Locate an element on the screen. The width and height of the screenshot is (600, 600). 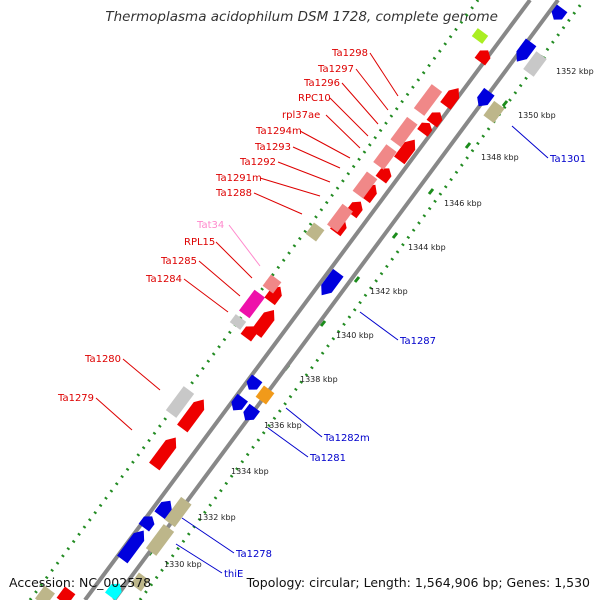
scale-tick-label: 1338 kbp is located at coordinates (319, 379).